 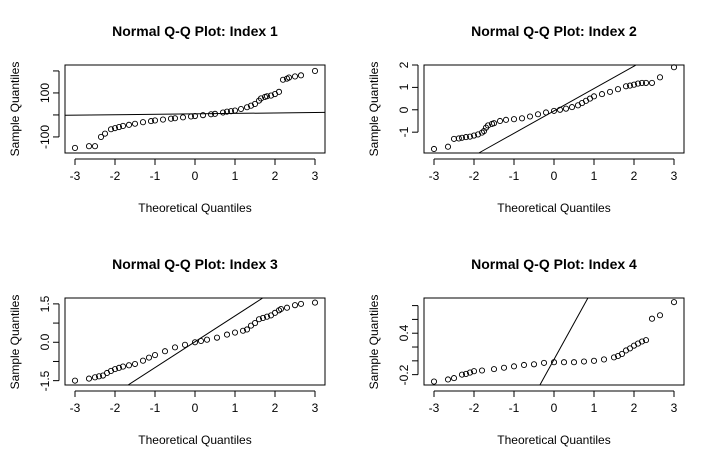 I want to click on qq-reference-line, so click(x=564, y=341).